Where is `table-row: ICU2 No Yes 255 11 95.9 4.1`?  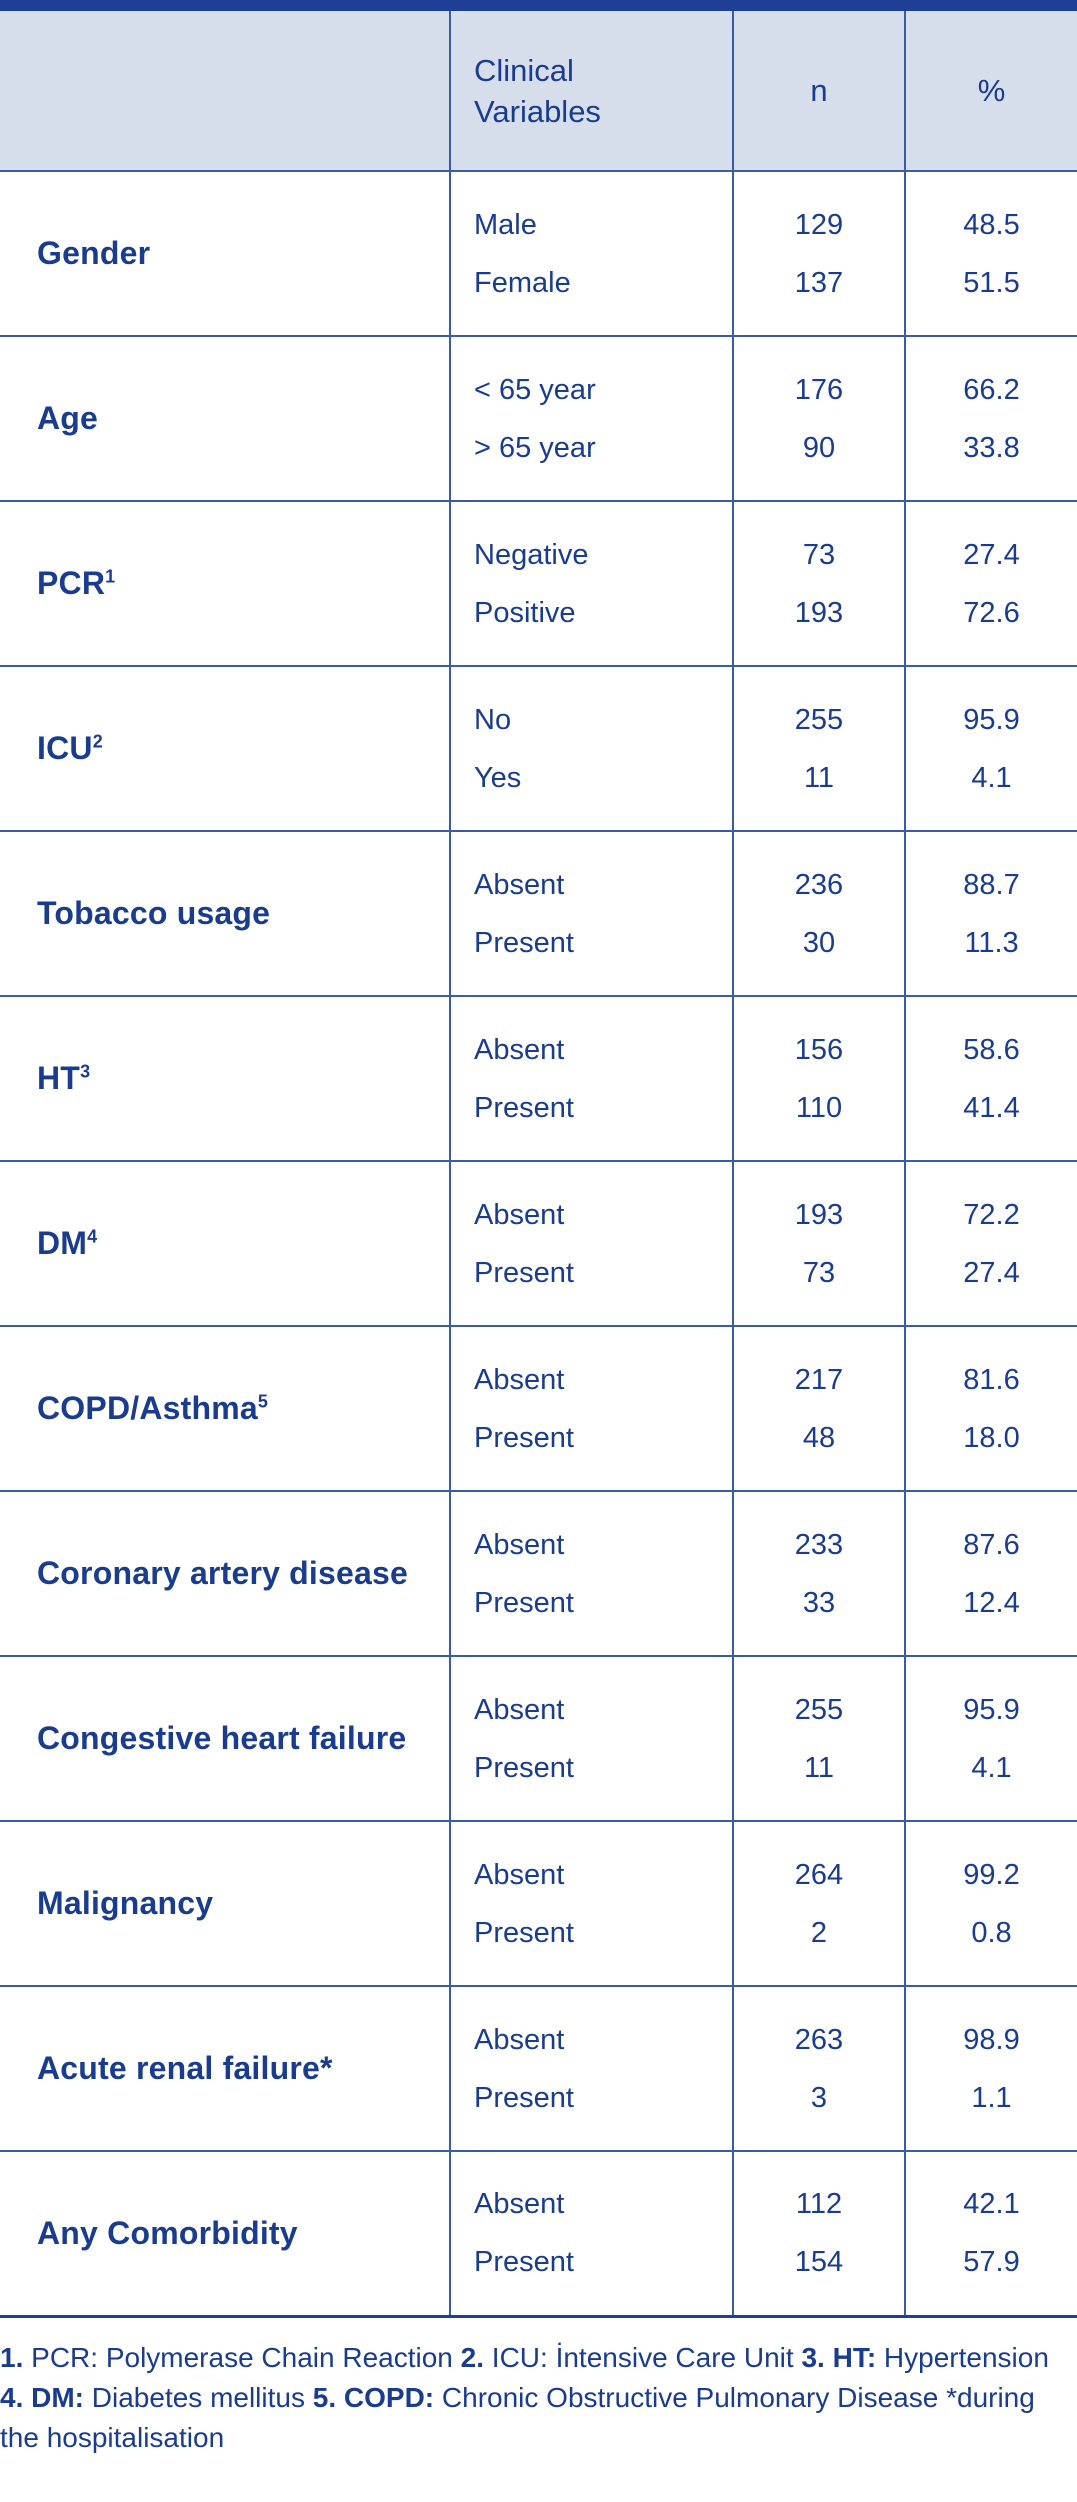 table-row: ICU2 No Yes 255 11 95.9 4.1 is located at coordinates (538, 748).